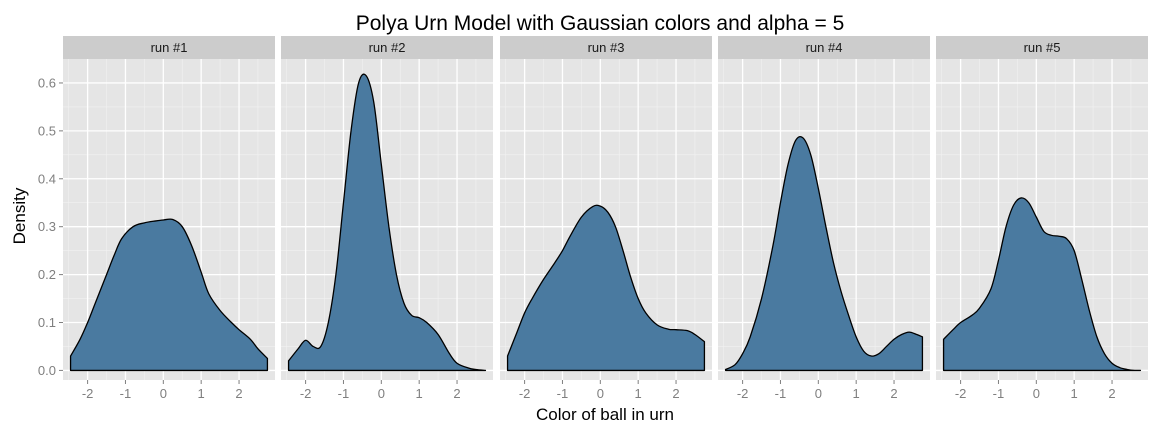  I want to click on y-axis: 0.0 0.1 0.2 0.3 0.4 0.5 0.6, so click(50, 226).